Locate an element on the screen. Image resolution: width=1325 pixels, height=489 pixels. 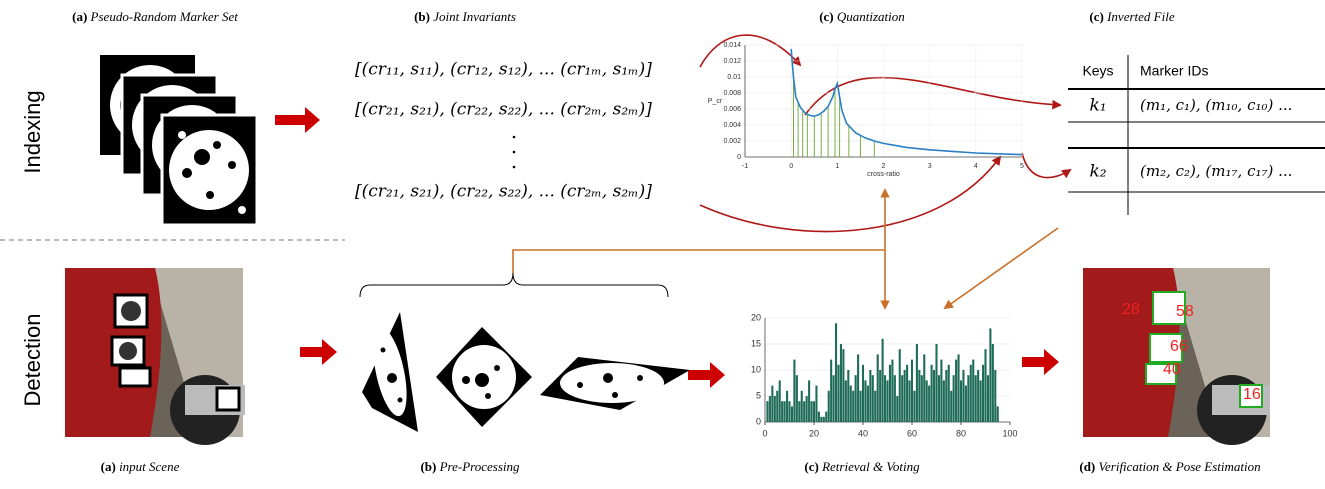
caption-text: Quantization is located at coordinates (869, 16).